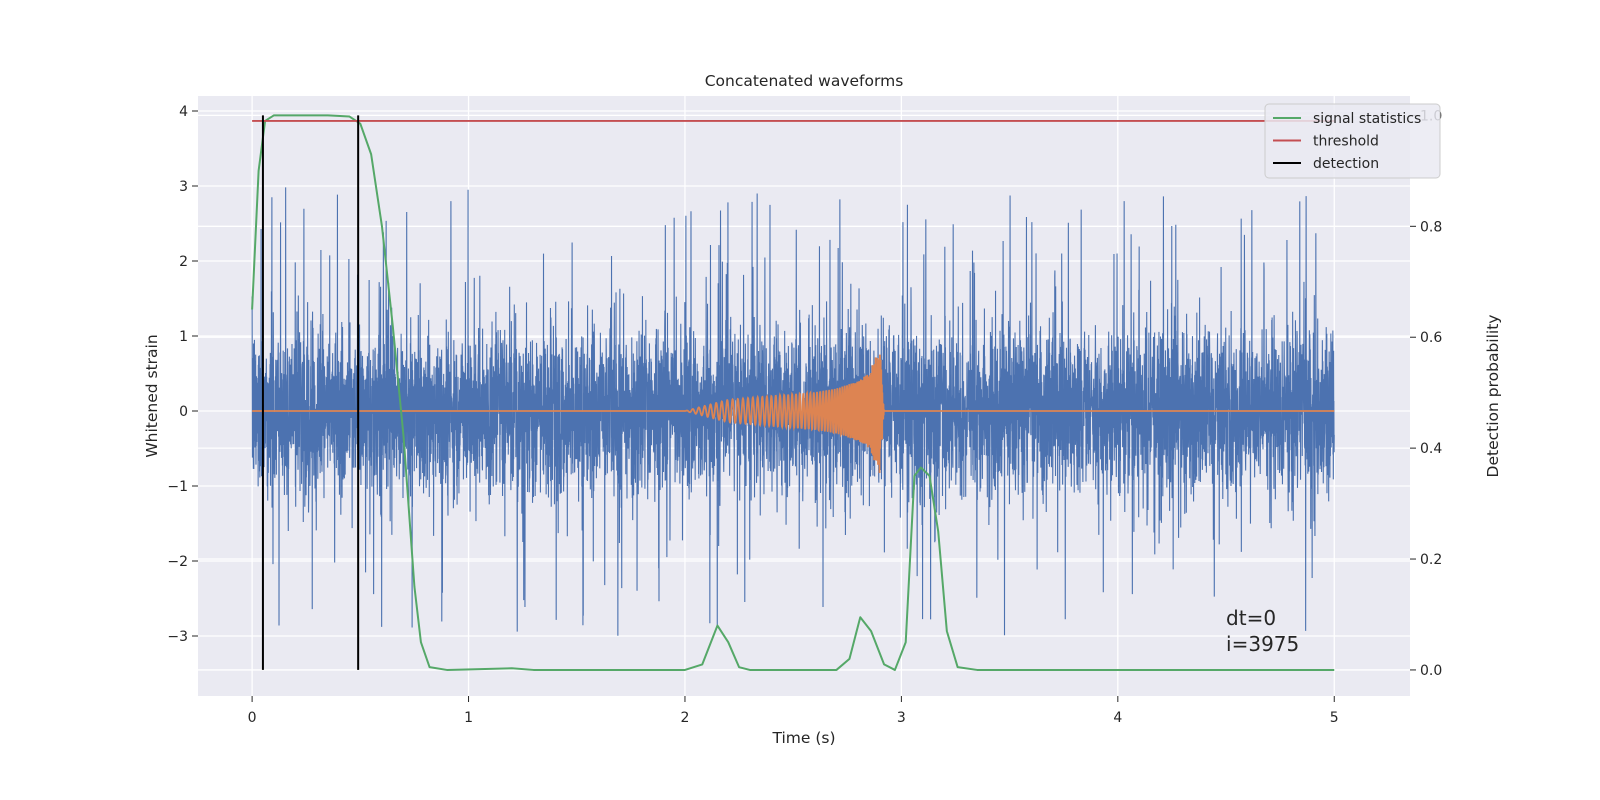 This screenshot has height=800, width=1600. What do you see at coordinates (803, 738) in the screenshot?
I see `x-axis-label: Time (s)` at bounding box center [803, 738].